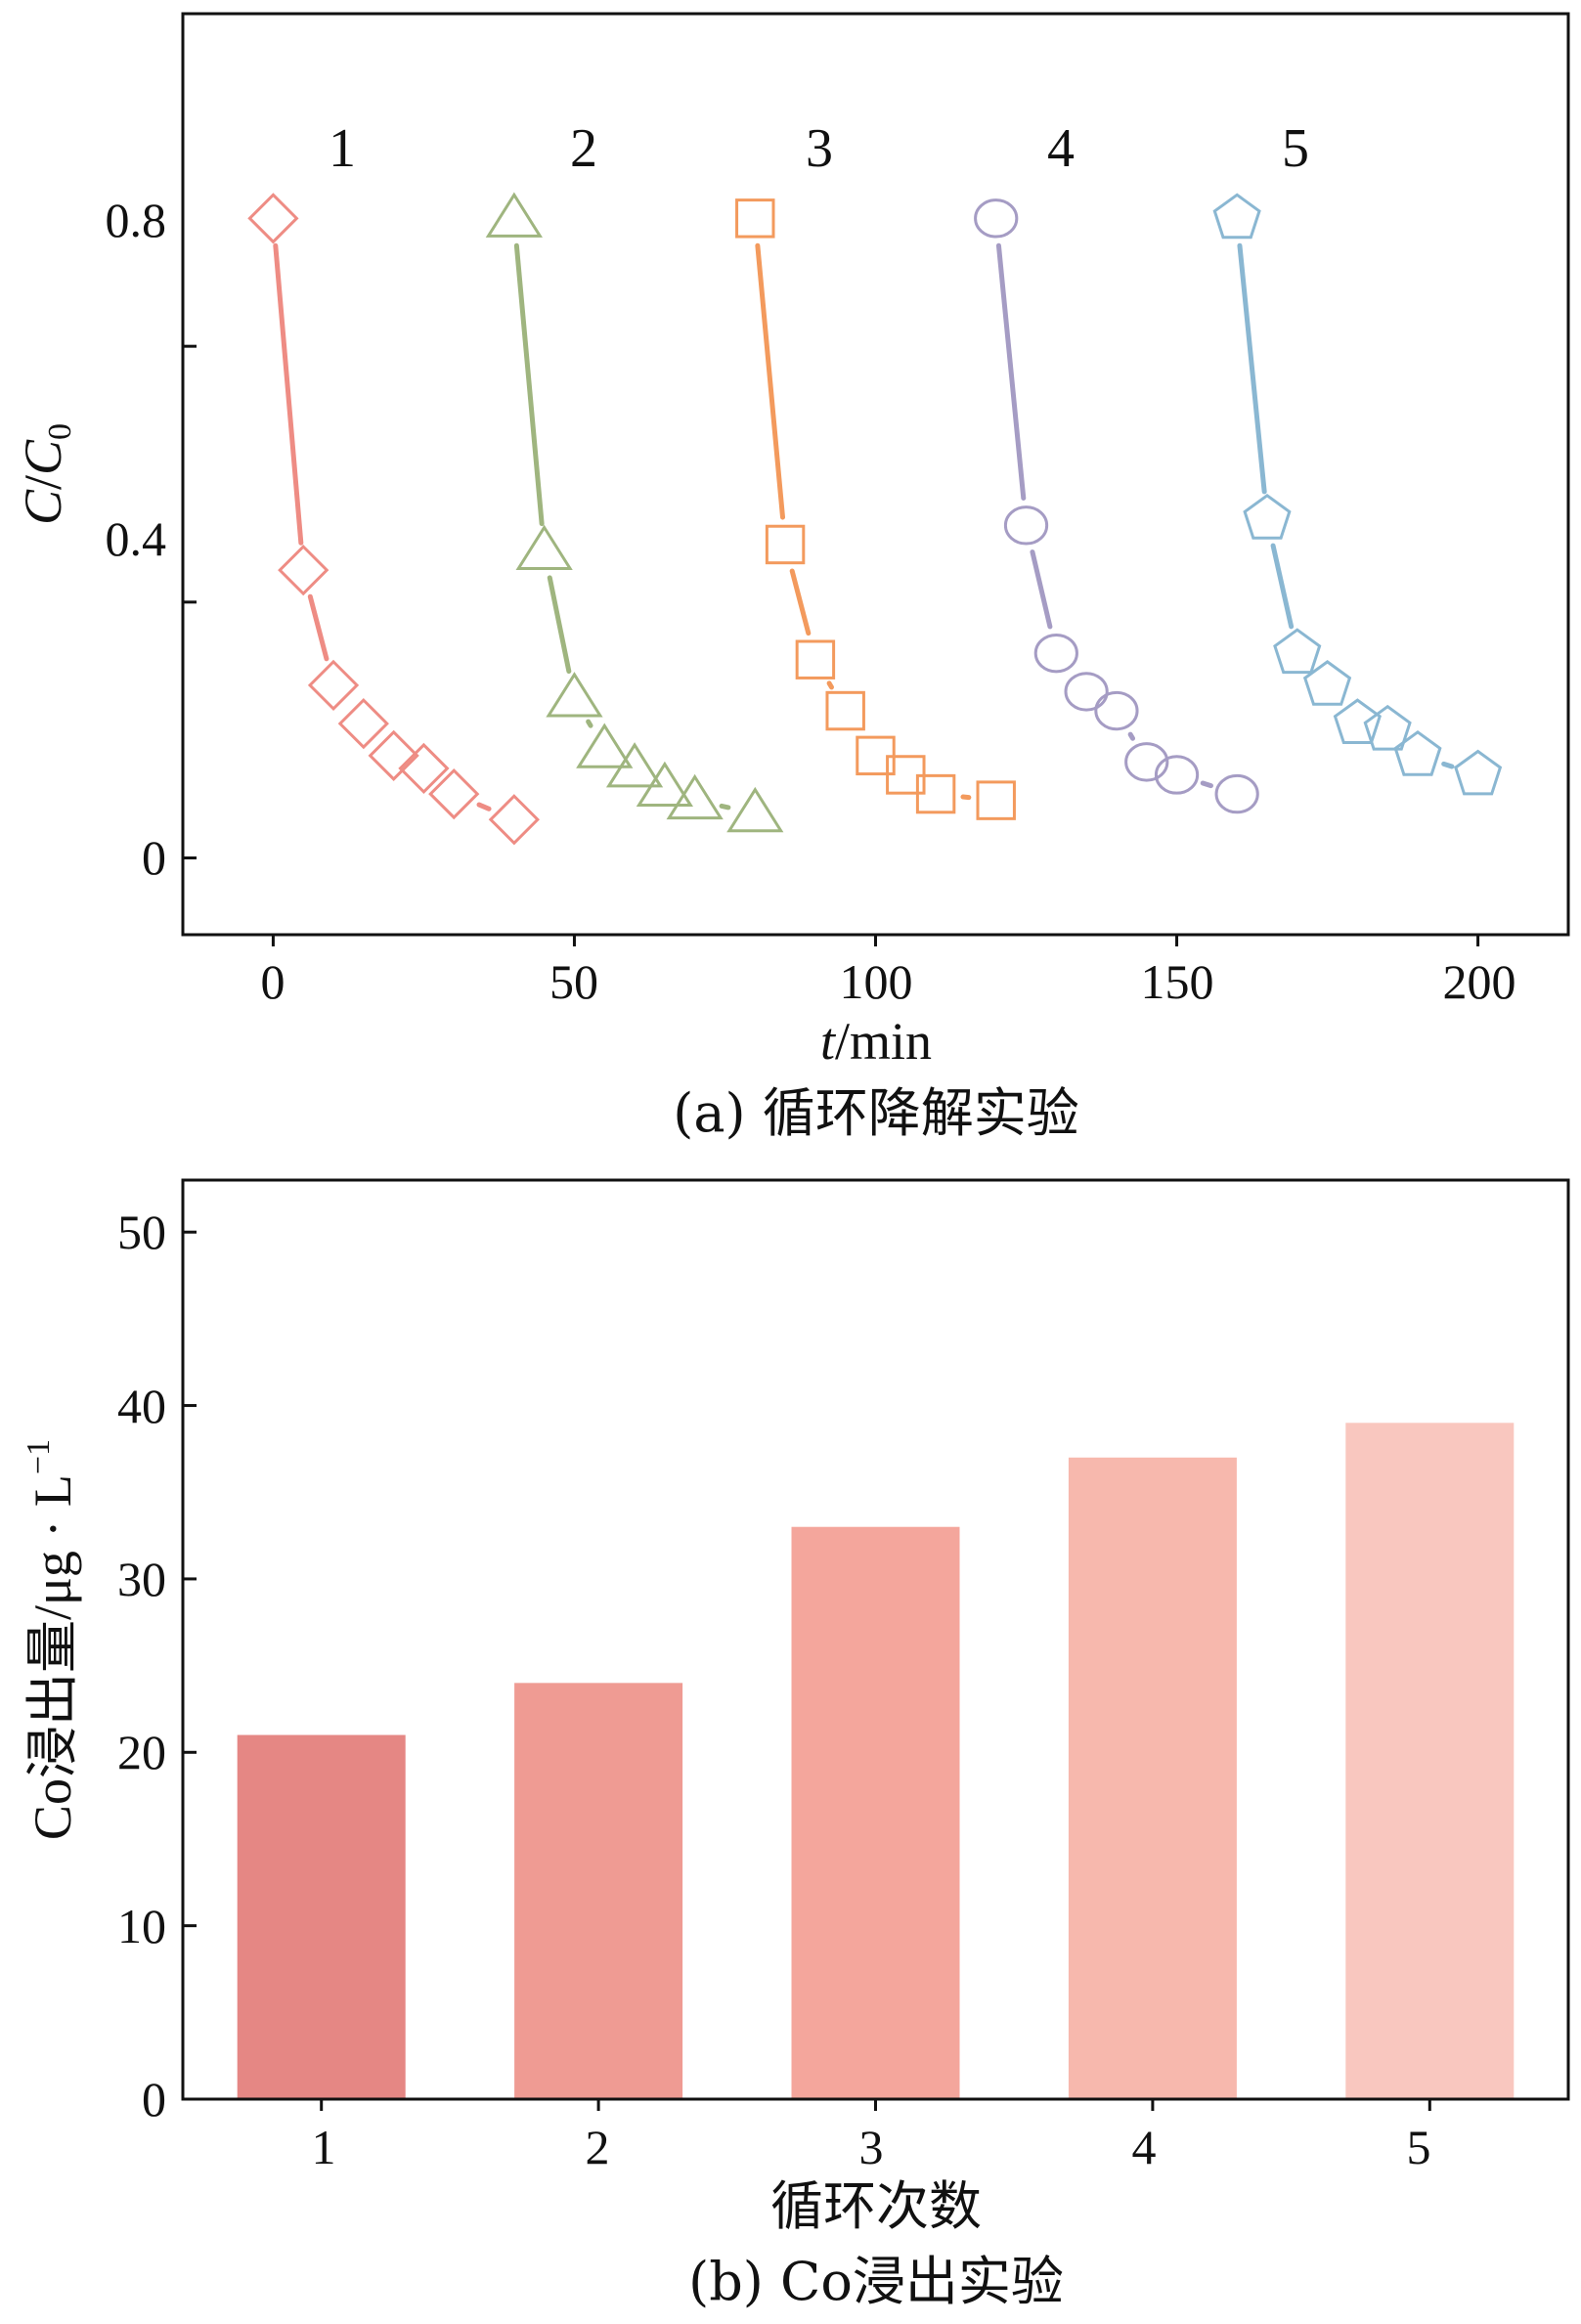 The width and height of the screenshot is (1581, 2324). Describe the element at coordinates (154, 2099) in the screenshot. I see `chart-b-ytick-label-0: 0` at that location.